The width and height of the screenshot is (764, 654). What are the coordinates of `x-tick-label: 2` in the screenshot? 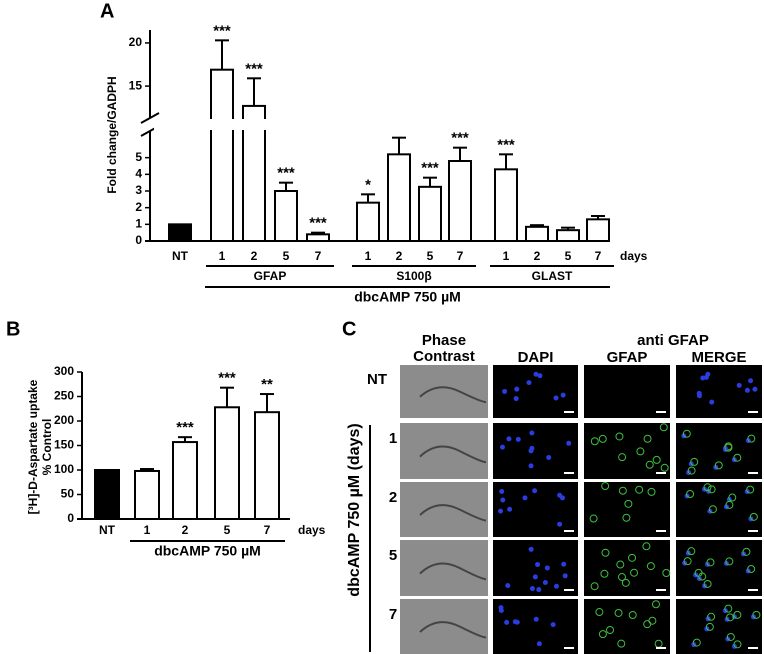 It's located at (185, 530).